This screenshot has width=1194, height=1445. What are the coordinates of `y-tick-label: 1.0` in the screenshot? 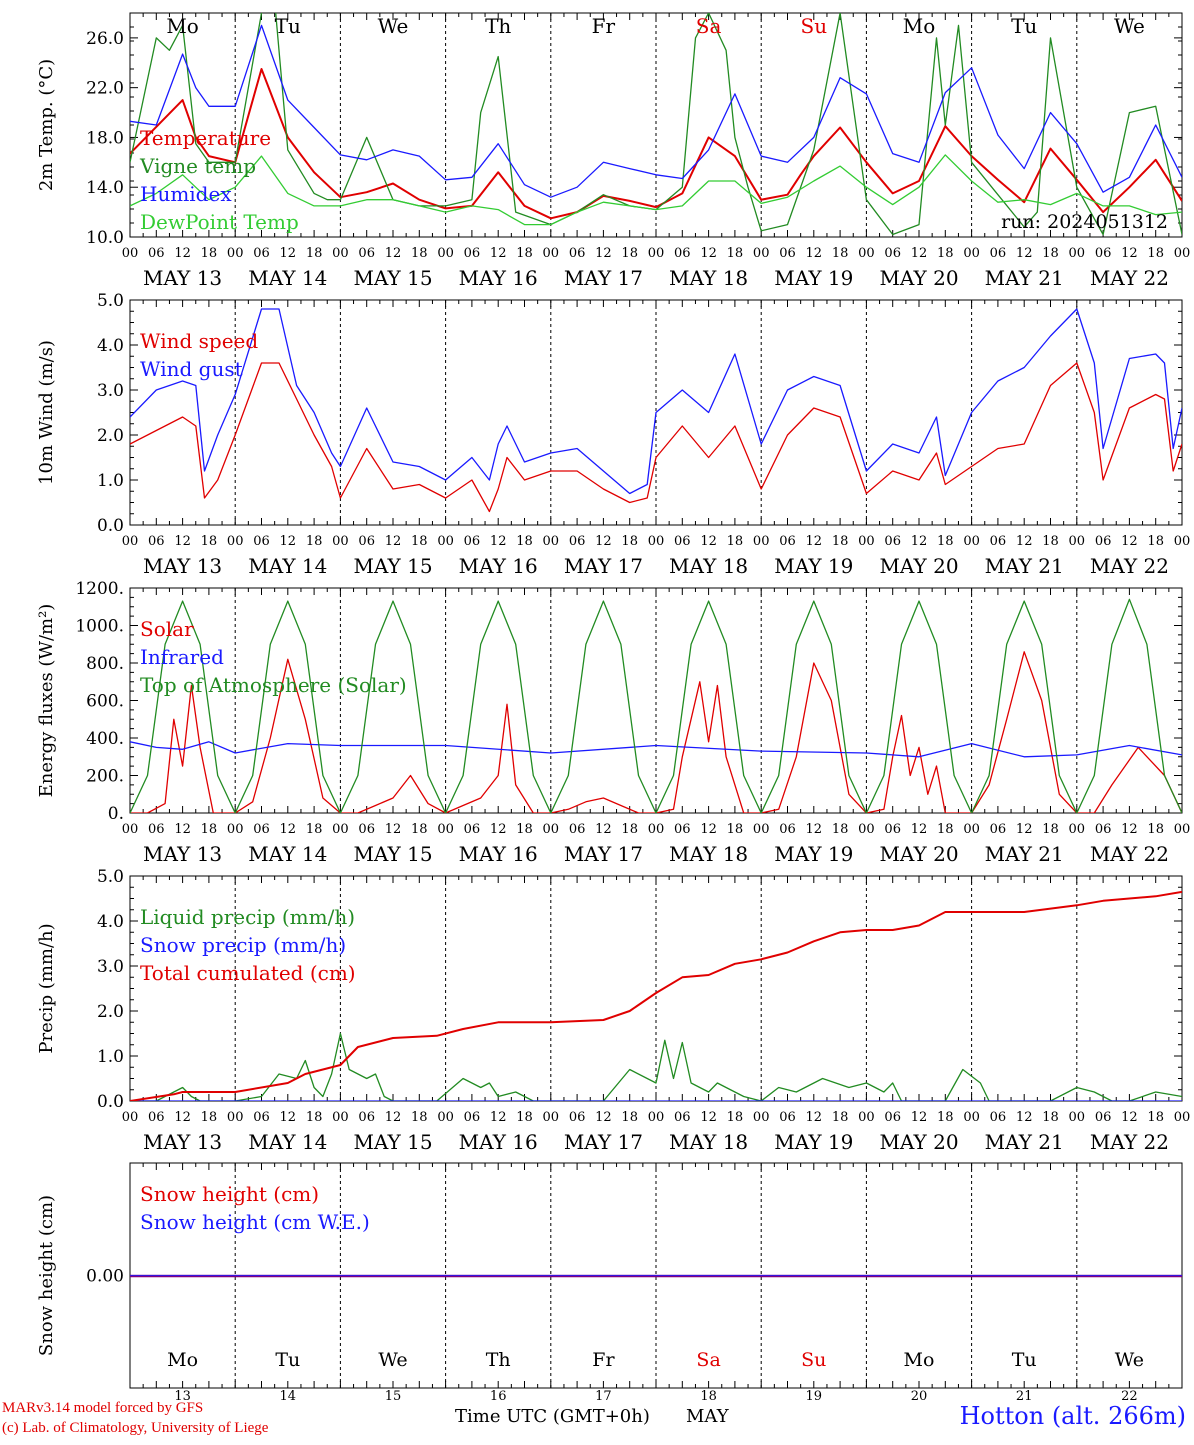 It's located at (110, 481).